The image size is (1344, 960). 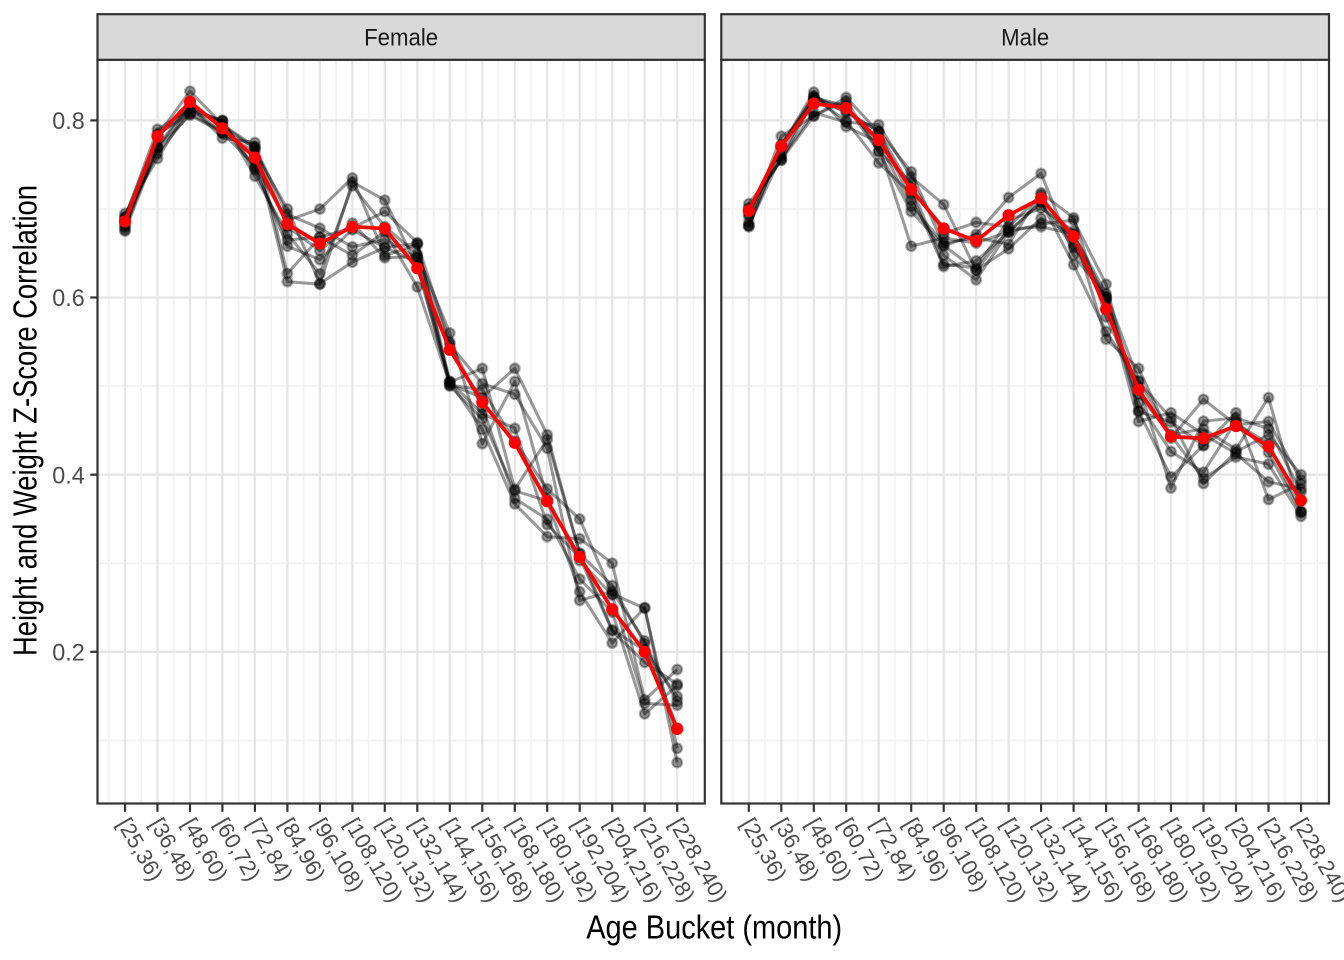 What do you see at coordinates (68, 121) in the screenshot?
I see `svg-text: 0.8` at bounding box center [68, 121].